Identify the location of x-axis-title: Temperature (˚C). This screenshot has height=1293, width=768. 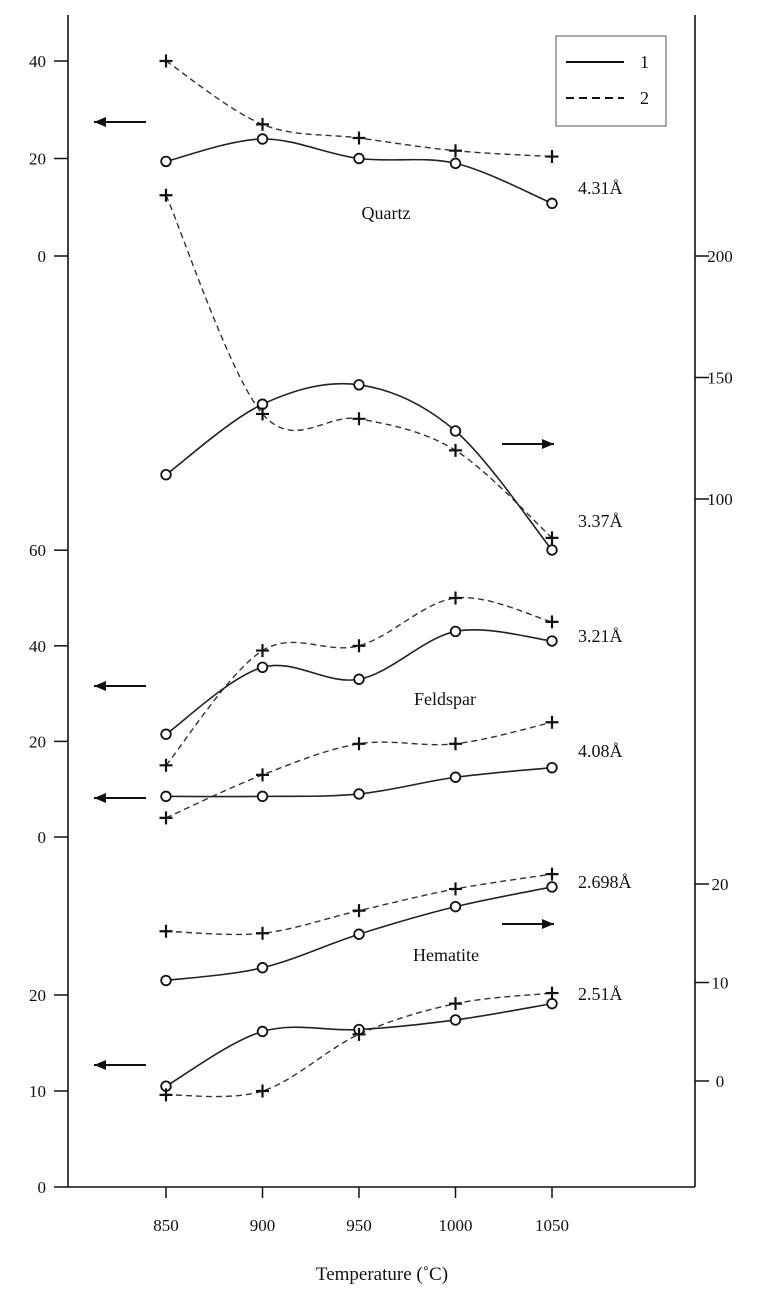
(382, 1274).